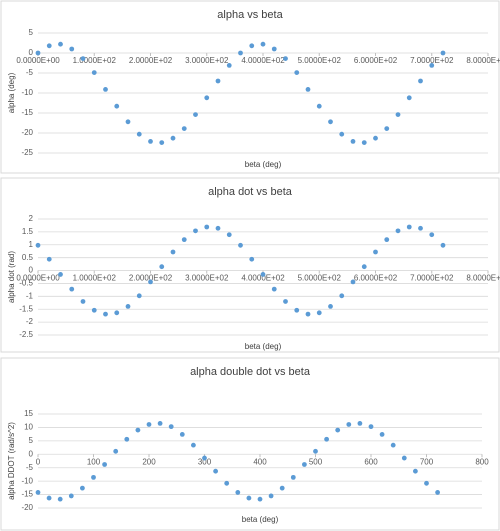 The height and width of the screenshot is (531, 500). Describe the element at coordinates (27, 132) in the screenshot. I see `y-tick-label: -20` at that location.